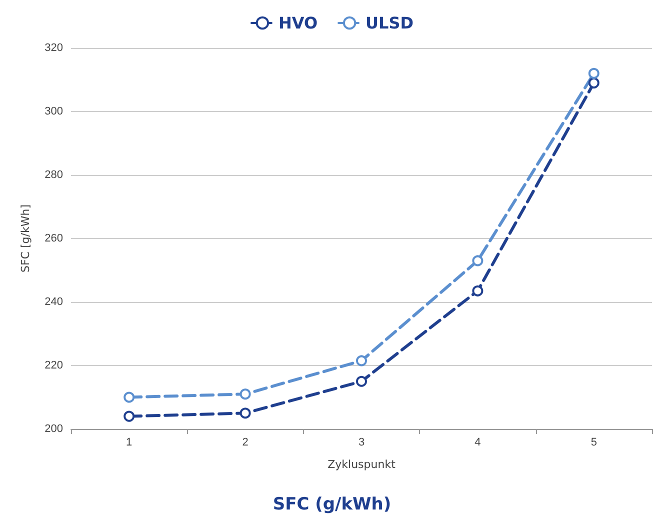 This screenshot has height=528, width=664. What do you see at coordinates (53, 429) in the screenshot?
I see `y-tick-label: 200` at bounding box center [53, 429].